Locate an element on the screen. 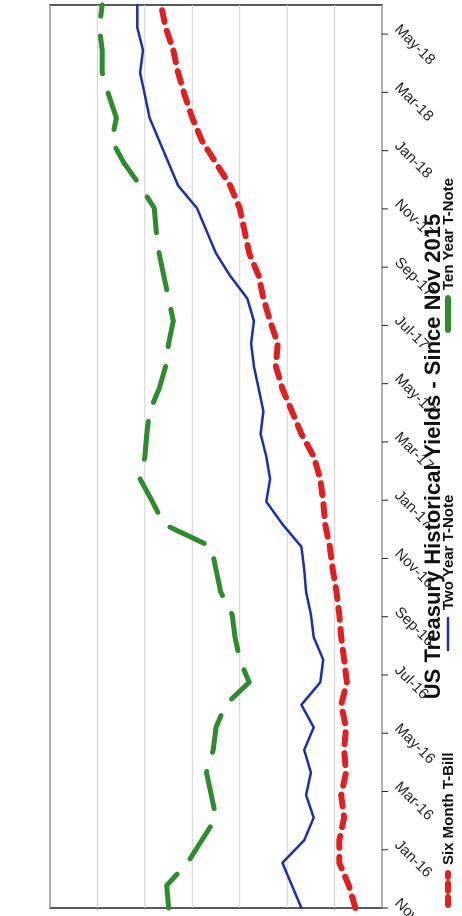 This screenshot has height=916, width=462. legend-label: Six Month T-Bill is located at coordinates (448, 809).